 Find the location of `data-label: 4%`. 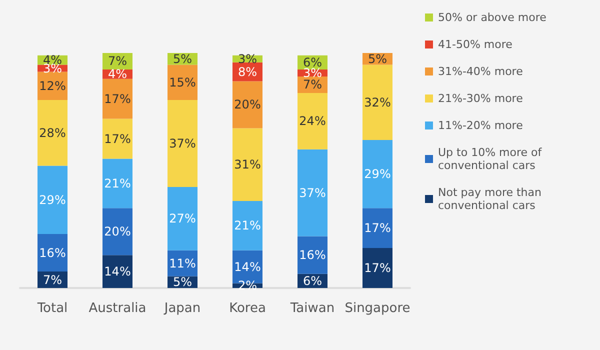

data-label: 4% is located at coordinates (118, 74).